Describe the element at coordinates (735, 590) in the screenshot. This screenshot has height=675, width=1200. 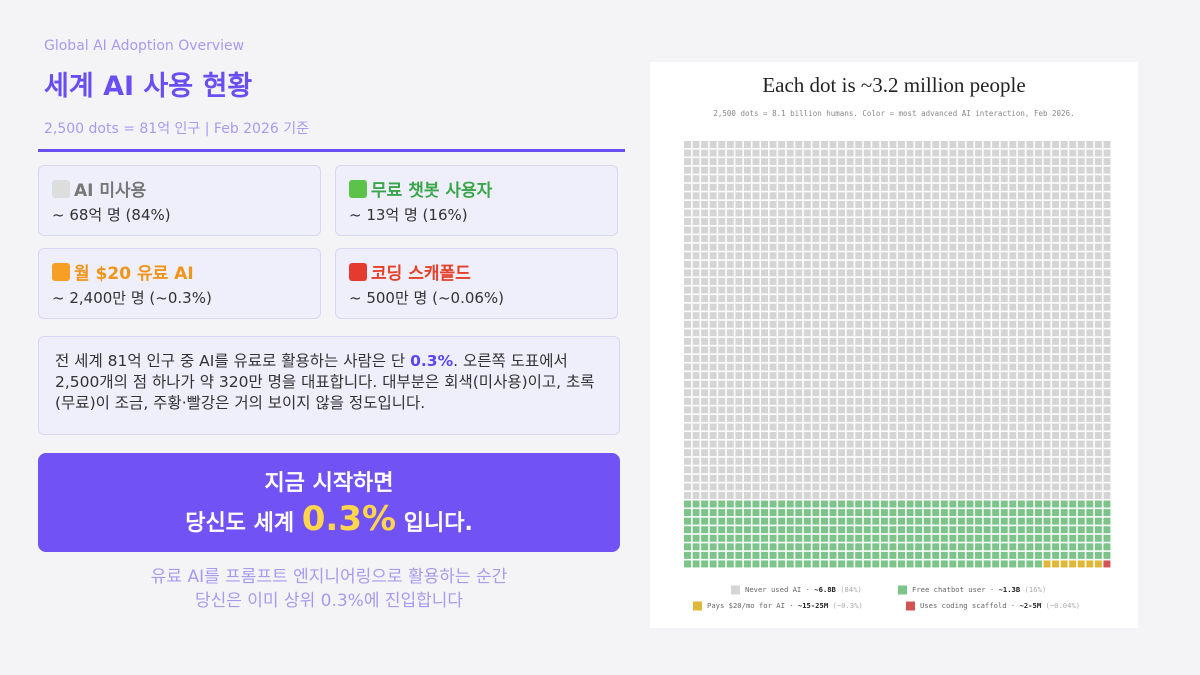
I see `legend-swatch` at that location.